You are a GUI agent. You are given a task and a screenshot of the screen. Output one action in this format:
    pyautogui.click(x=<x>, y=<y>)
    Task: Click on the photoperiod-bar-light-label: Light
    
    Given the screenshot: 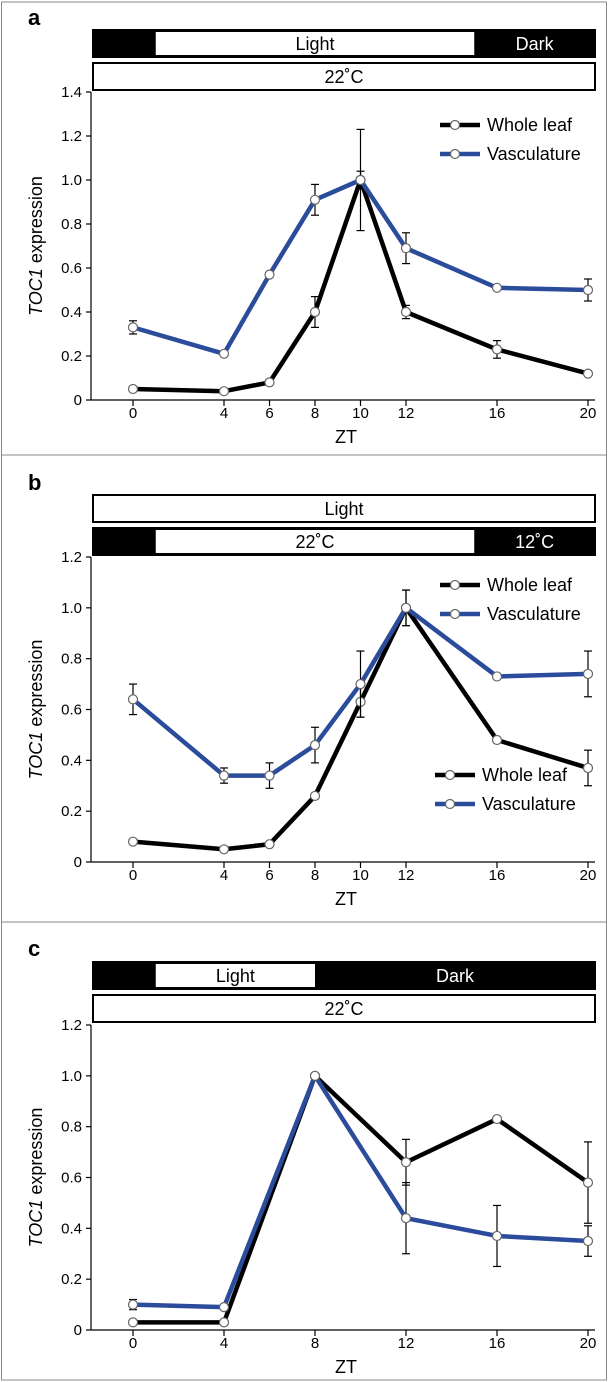 What is the action you would take?
    pyautogui.click(x=235, y=976)
    